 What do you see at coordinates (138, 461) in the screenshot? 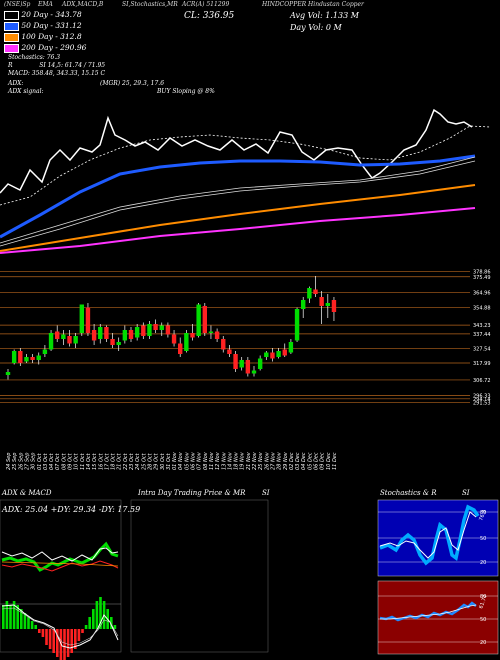
I see `date-tick-label: 24 Oct` at bounding box center [138, 461].